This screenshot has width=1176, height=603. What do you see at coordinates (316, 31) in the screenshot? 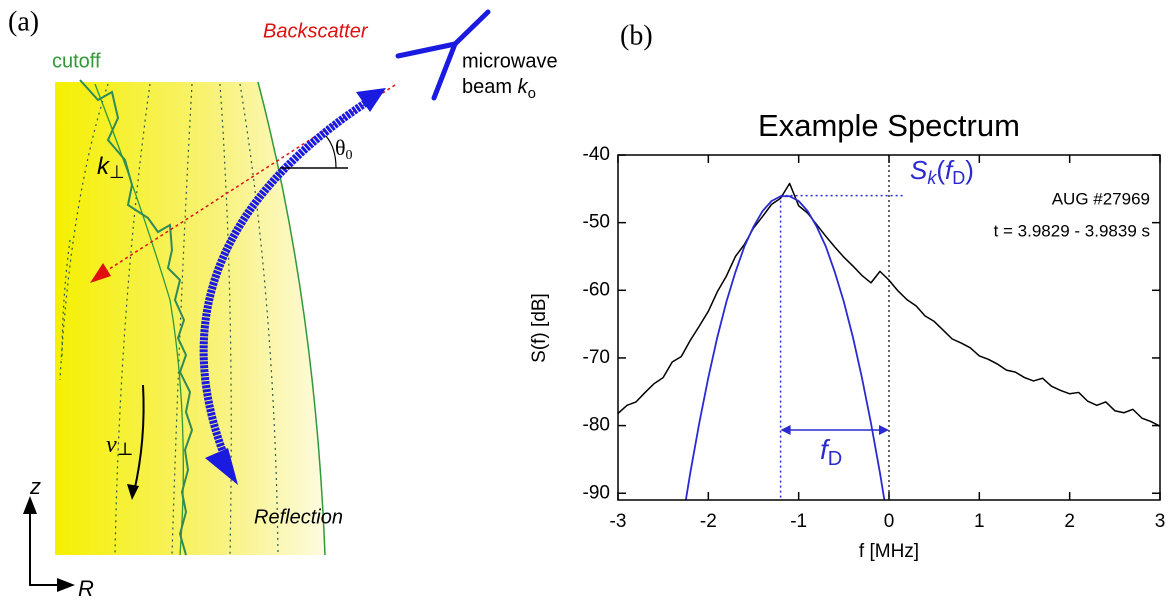
I see `backscatter-label: Backscatter` at bounding box center [316, 31].